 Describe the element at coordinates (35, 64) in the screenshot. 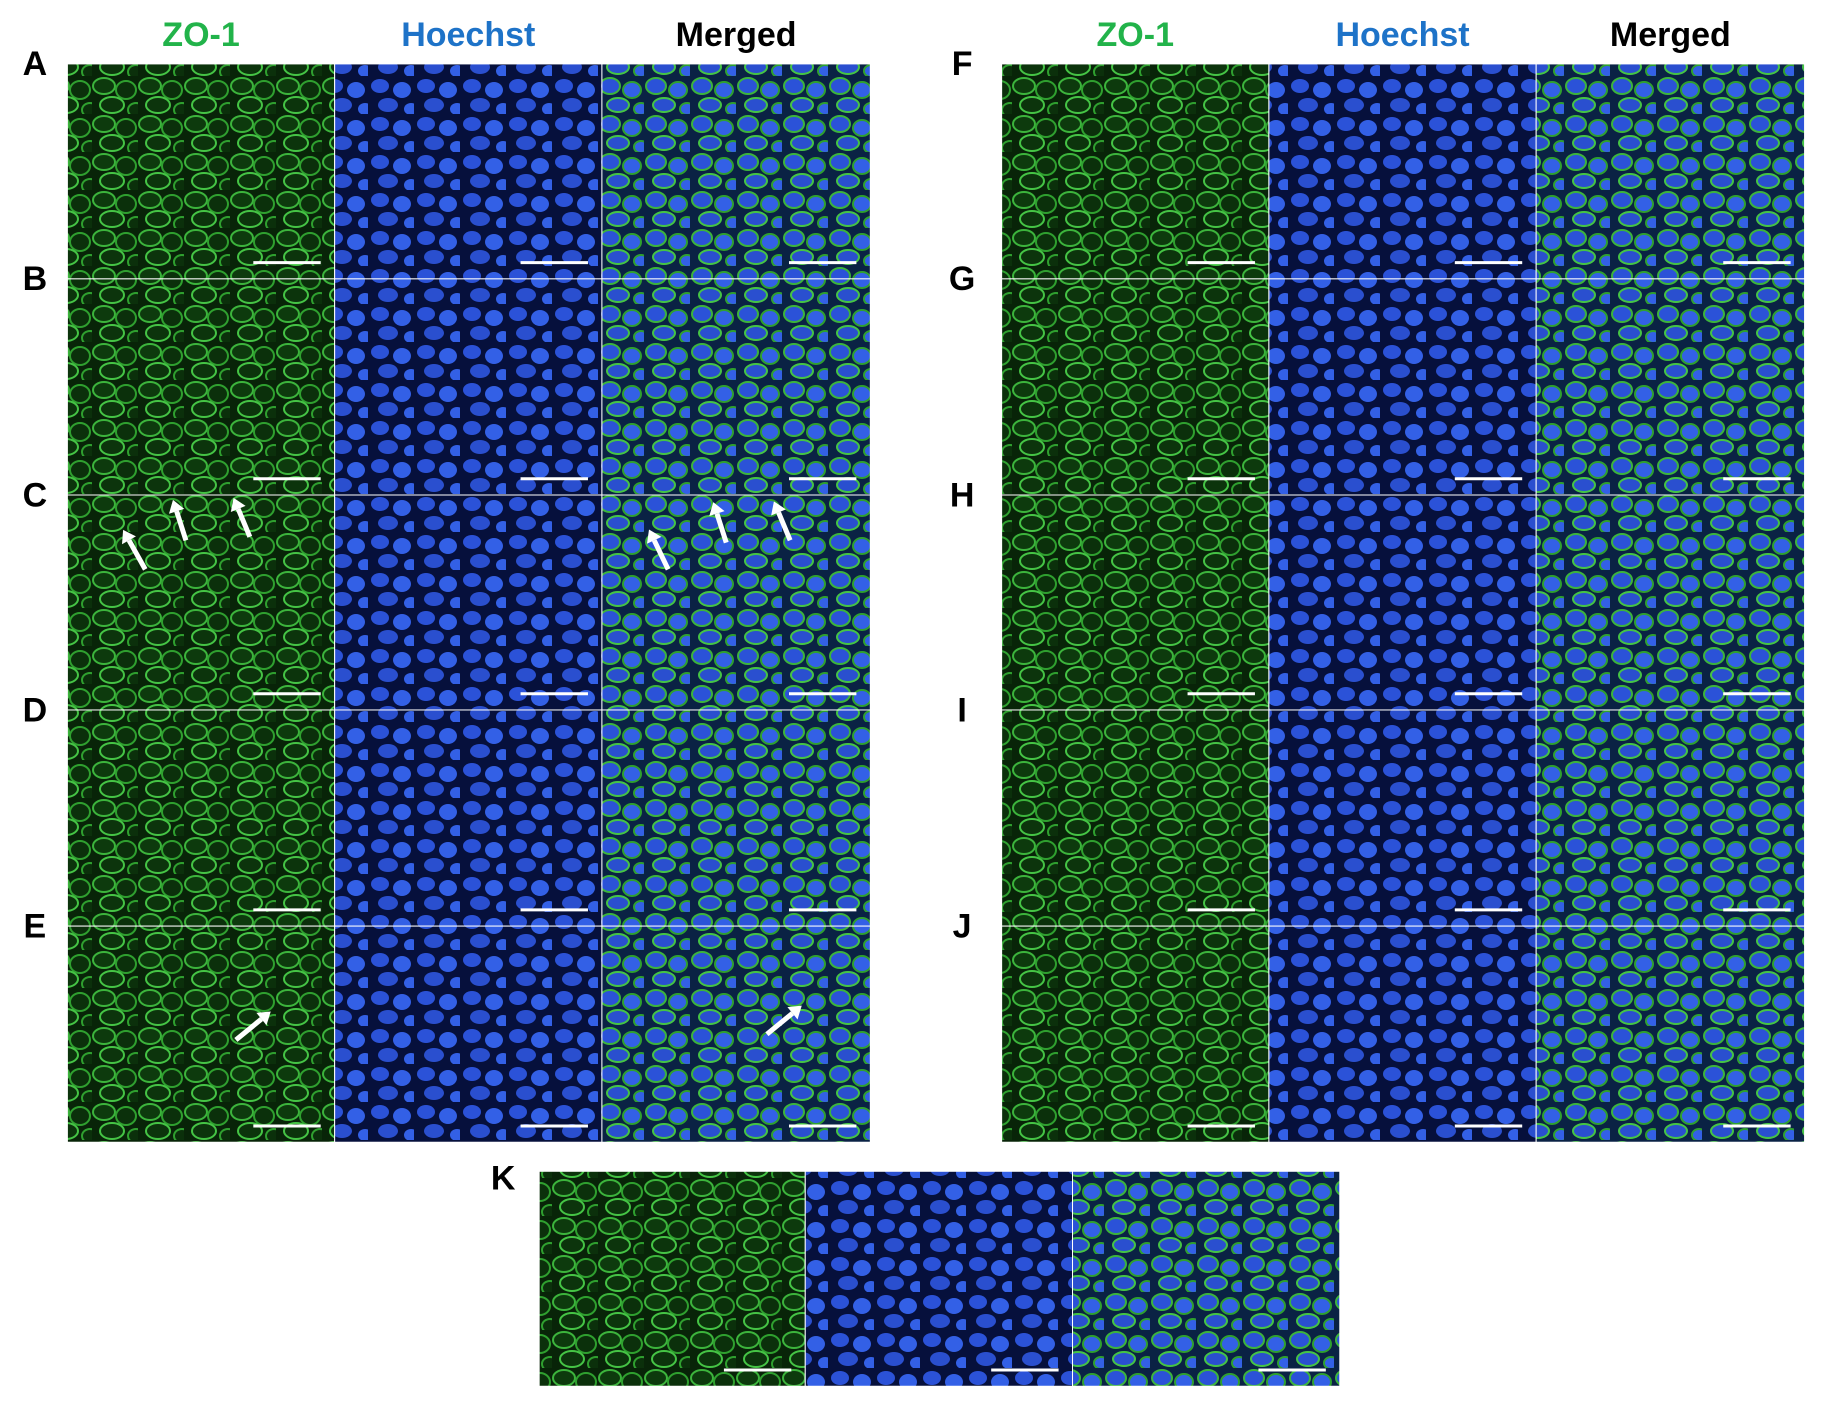

I see `panel-label: A` at that location.